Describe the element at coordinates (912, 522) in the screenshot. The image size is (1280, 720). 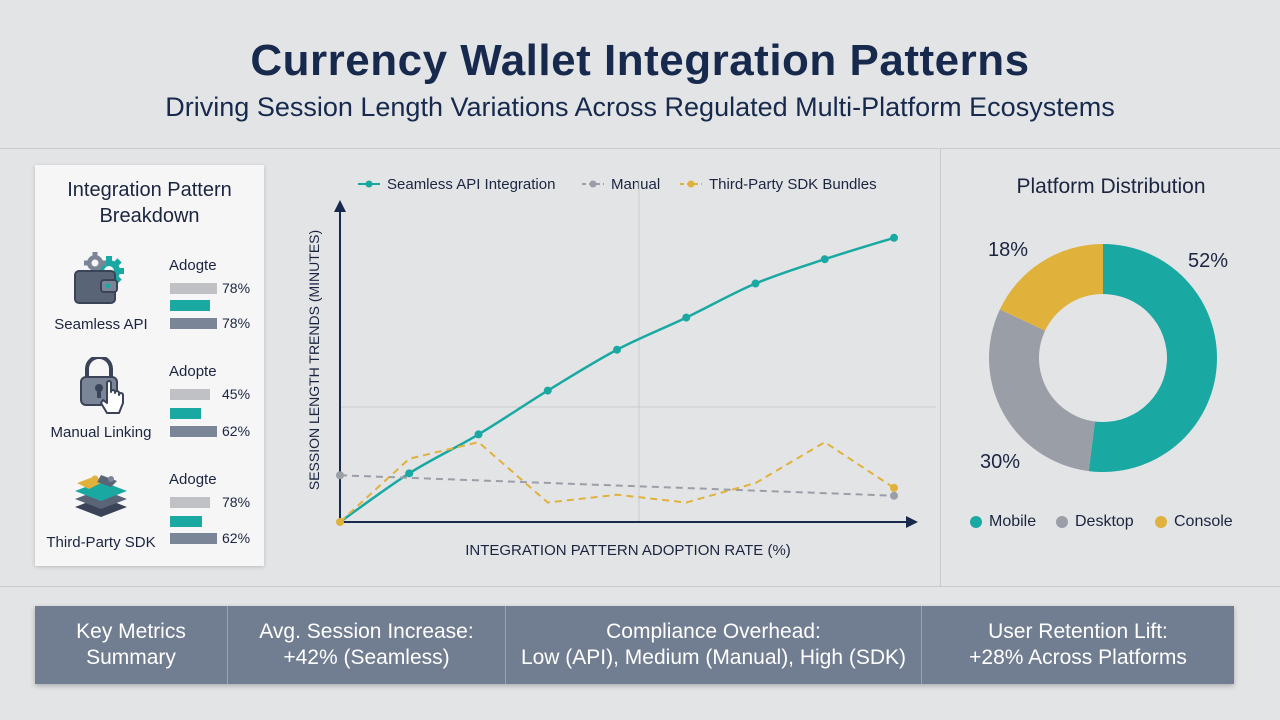
I see `x-axis-arrow` at that location.